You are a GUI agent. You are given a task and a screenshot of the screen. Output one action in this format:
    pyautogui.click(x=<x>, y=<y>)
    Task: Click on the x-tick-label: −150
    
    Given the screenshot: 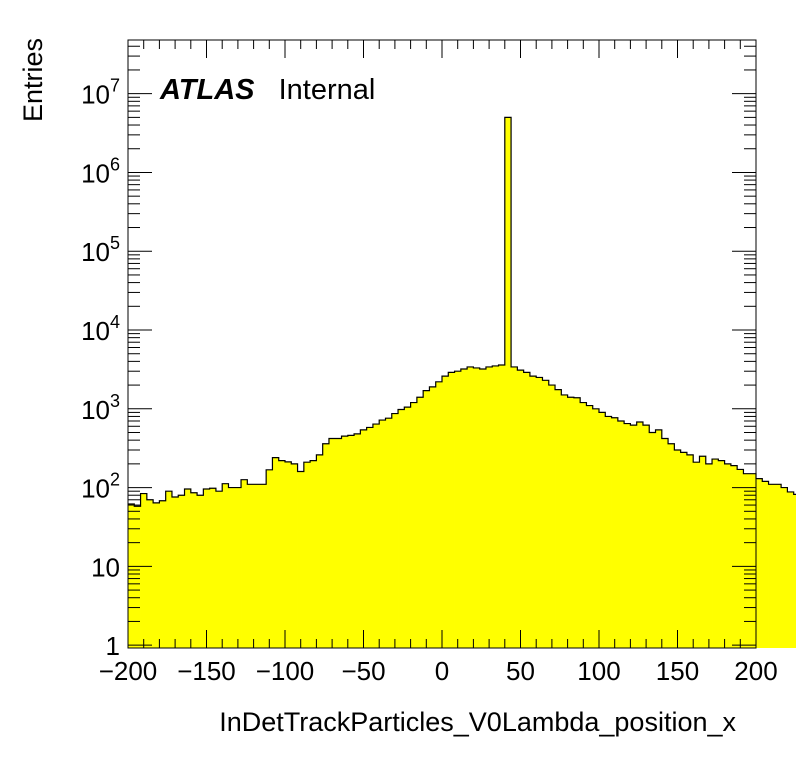 What is the action you would take?
    pyautogui.click(x=206, y=671)
    